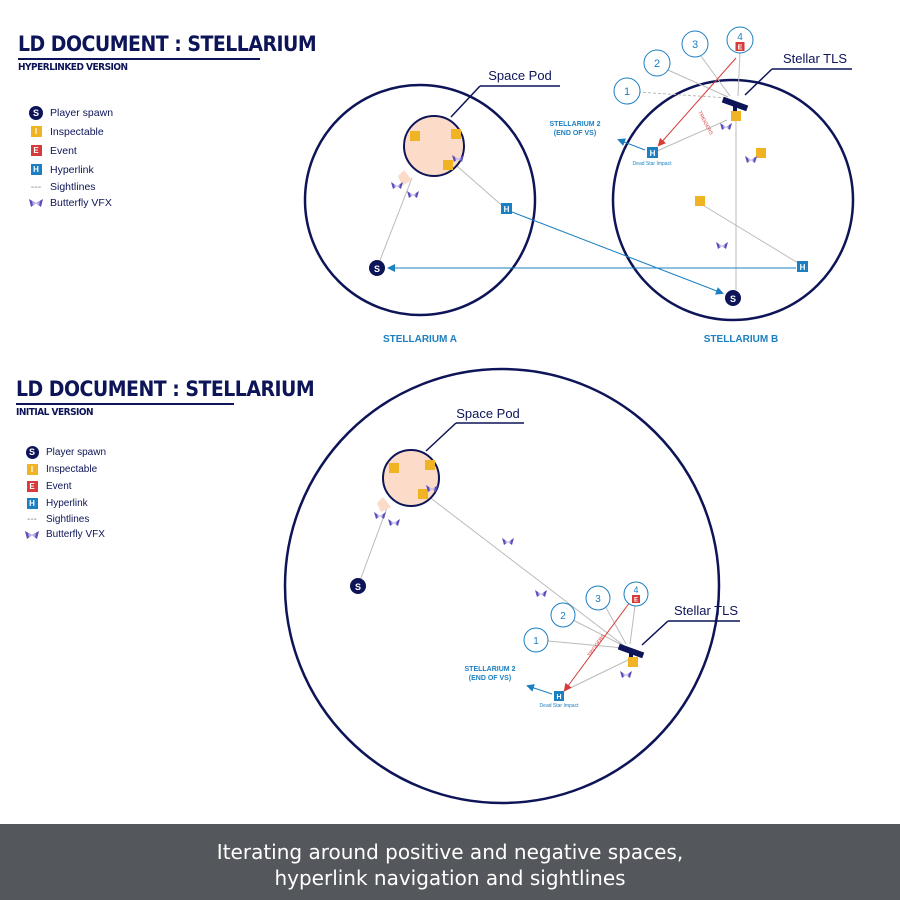 The image size is (900, 900). I want to click on legend-label: Player spawn, so click(82, 112).